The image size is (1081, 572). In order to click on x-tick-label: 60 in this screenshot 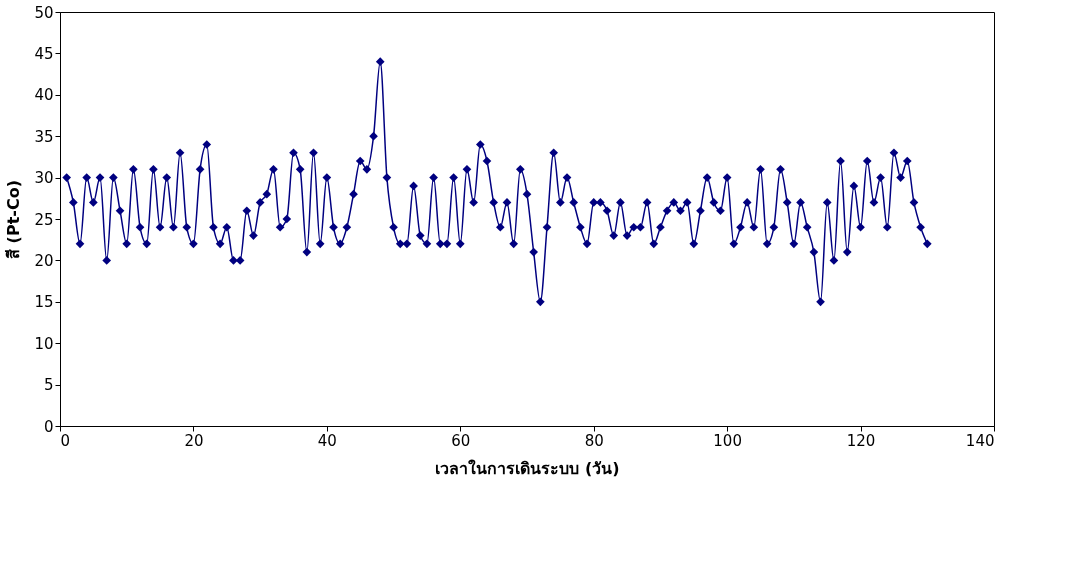, I will do `click(461, 440)`.